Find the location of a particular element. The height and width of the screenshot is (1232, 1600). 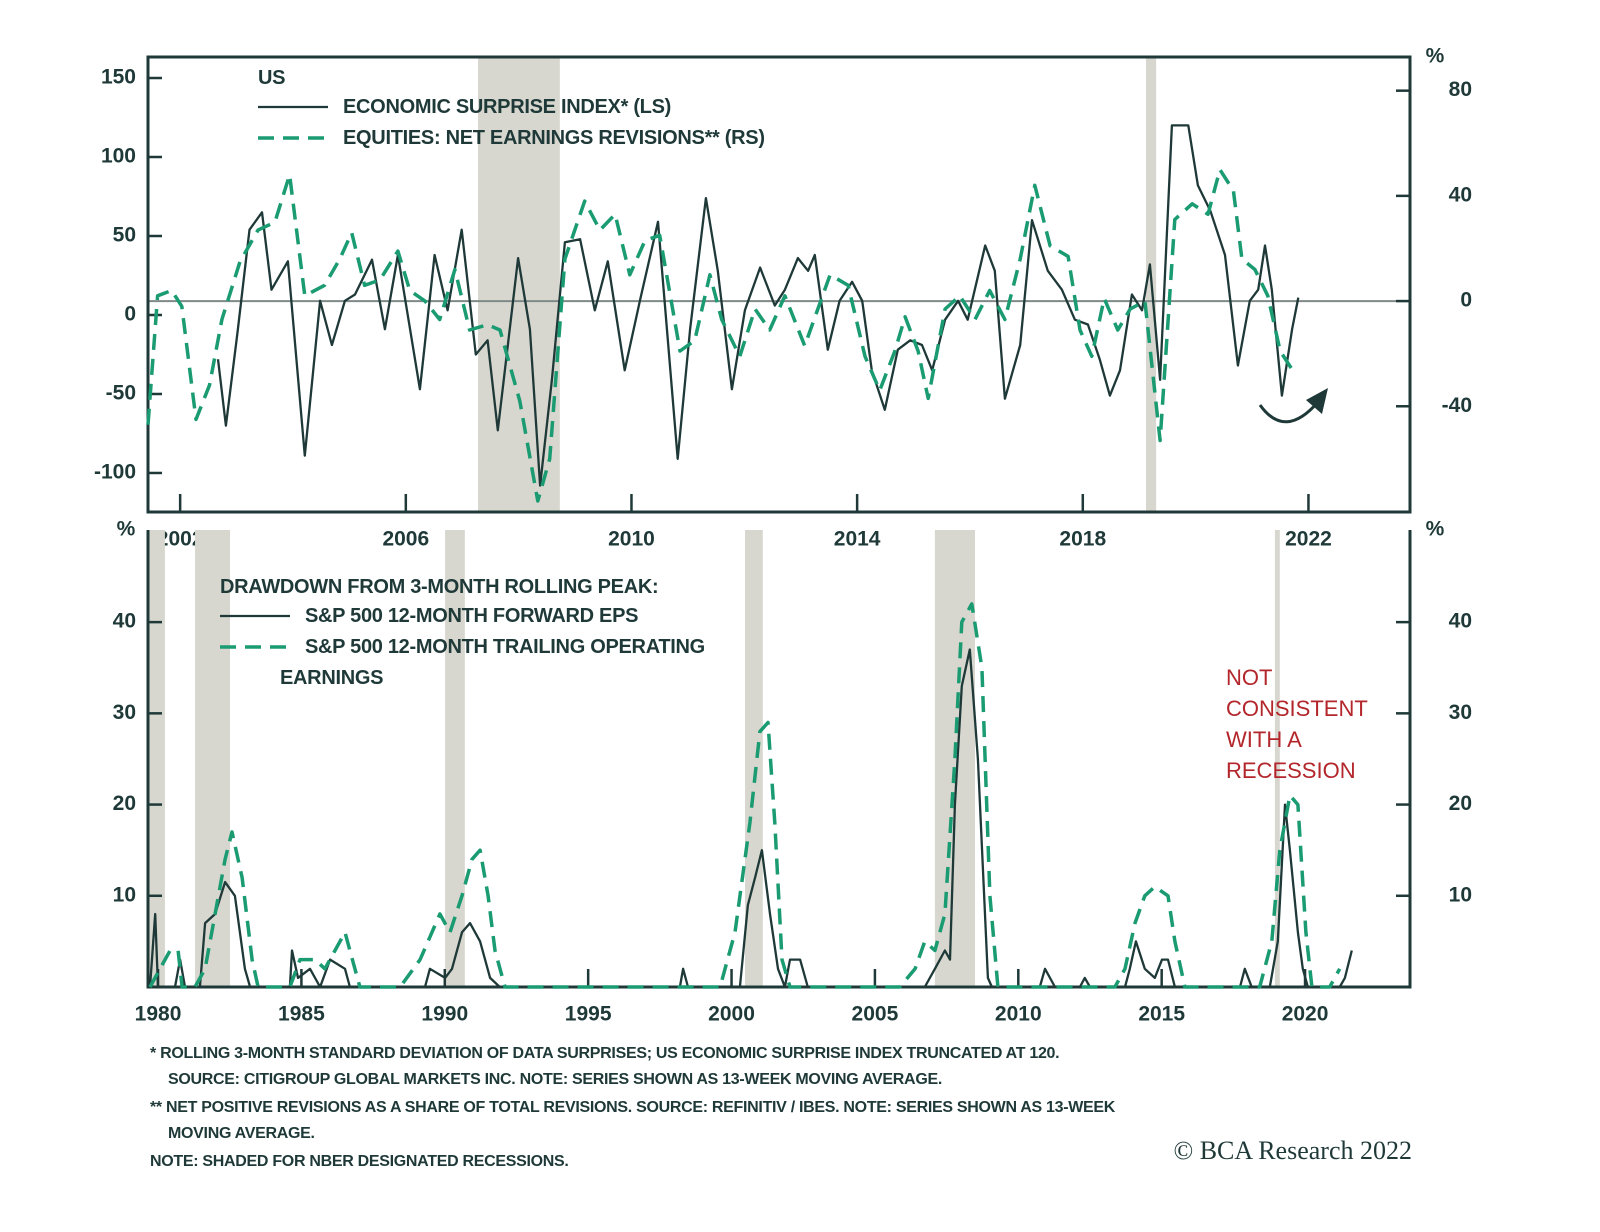

x-tick-label: 2022 is located at coordinates (1308, 539).